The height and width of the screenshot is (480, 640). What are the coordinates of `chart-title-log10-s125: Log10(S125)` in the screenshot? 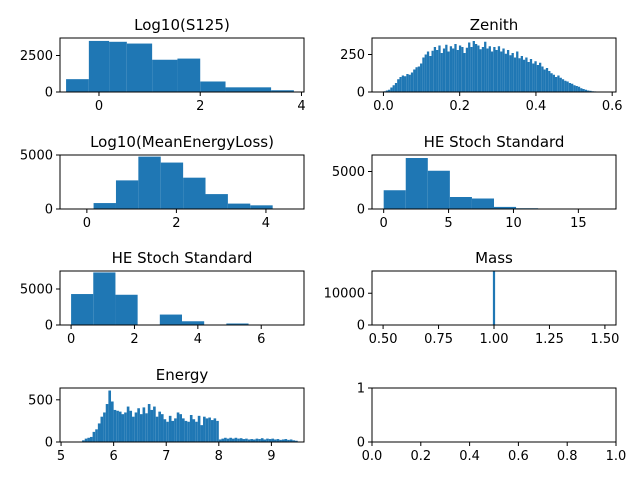 It's located at (182, 25).